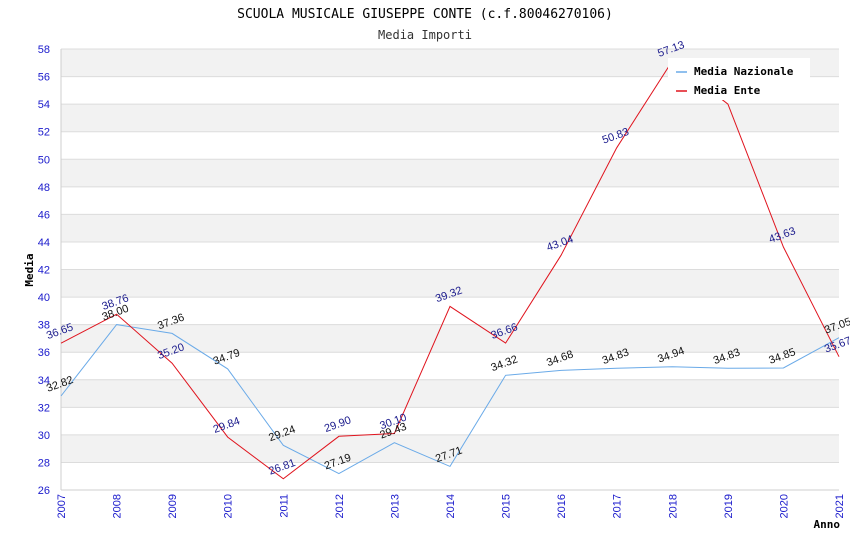  What do you see at coordinates (44, 408) in the screenshot?
I see `y-tick-label: 32` at bounding box center [44, 408].